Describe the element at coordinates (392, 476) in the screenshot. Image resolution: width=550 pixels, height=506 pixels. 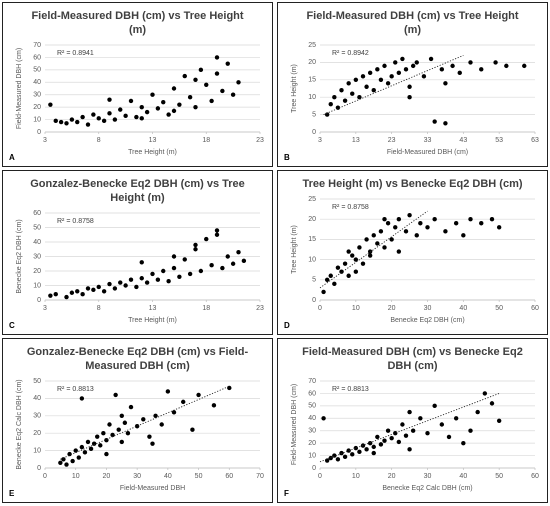
I see `x-tick-label: 20` at that location.